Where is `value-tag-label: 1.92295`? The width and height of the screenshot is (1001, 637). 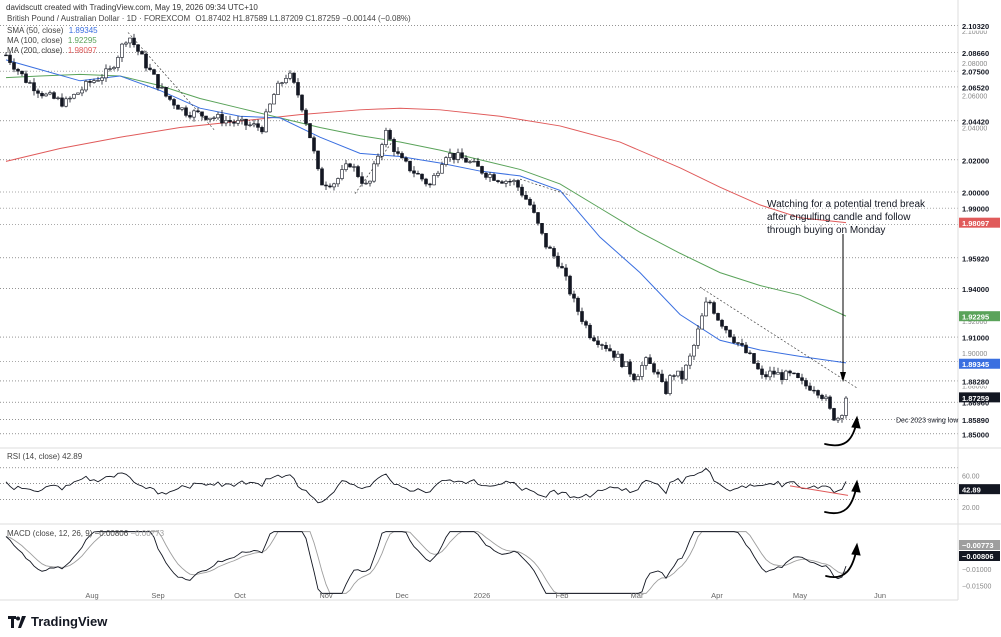
value-tag-label: 1.92295 is located at coordinates (975, 317).